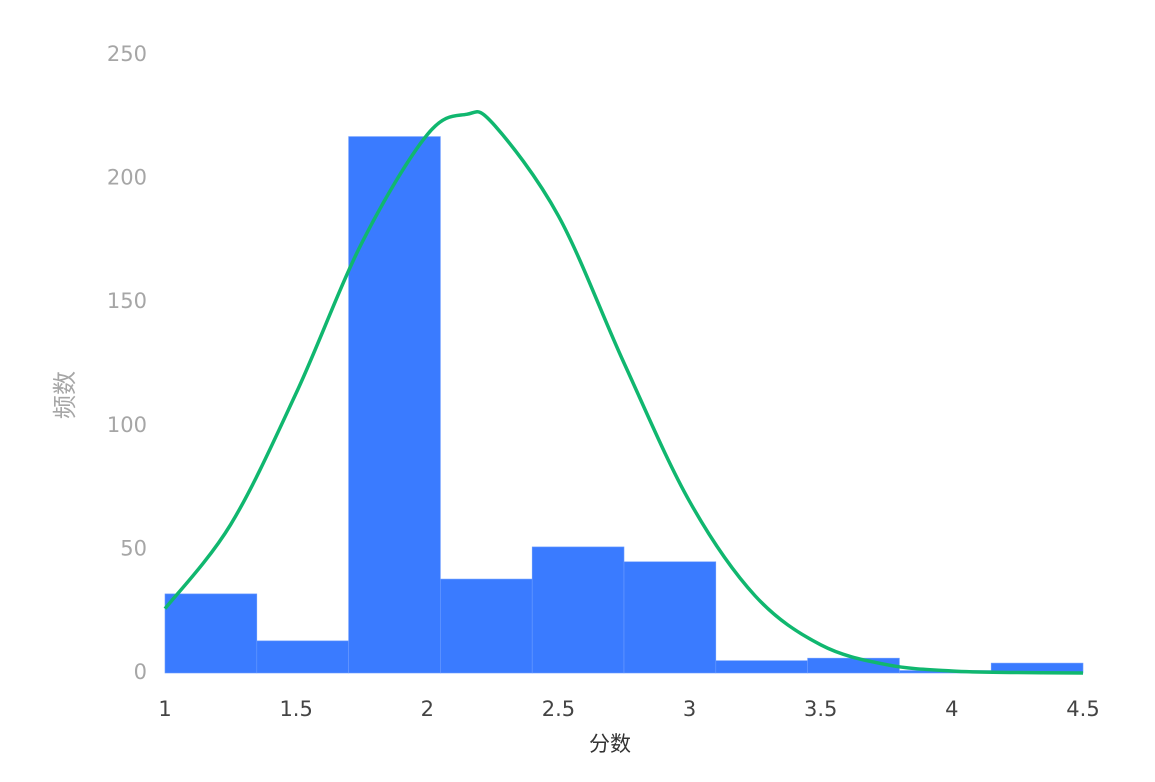  I want to click on y-tick-label: 150, so click(127, 301).